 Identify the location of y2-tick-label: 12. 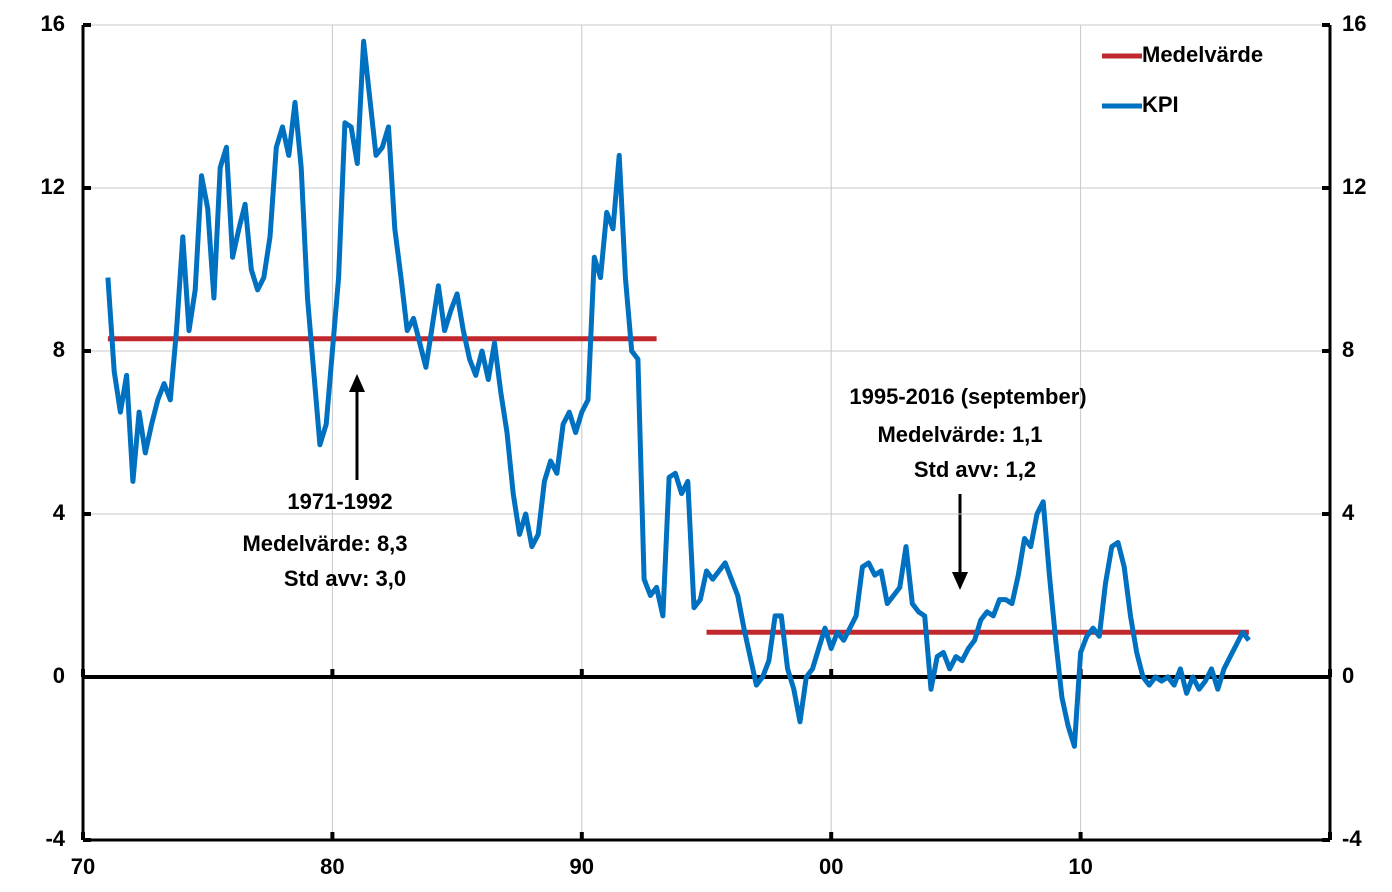
(1354, 186).